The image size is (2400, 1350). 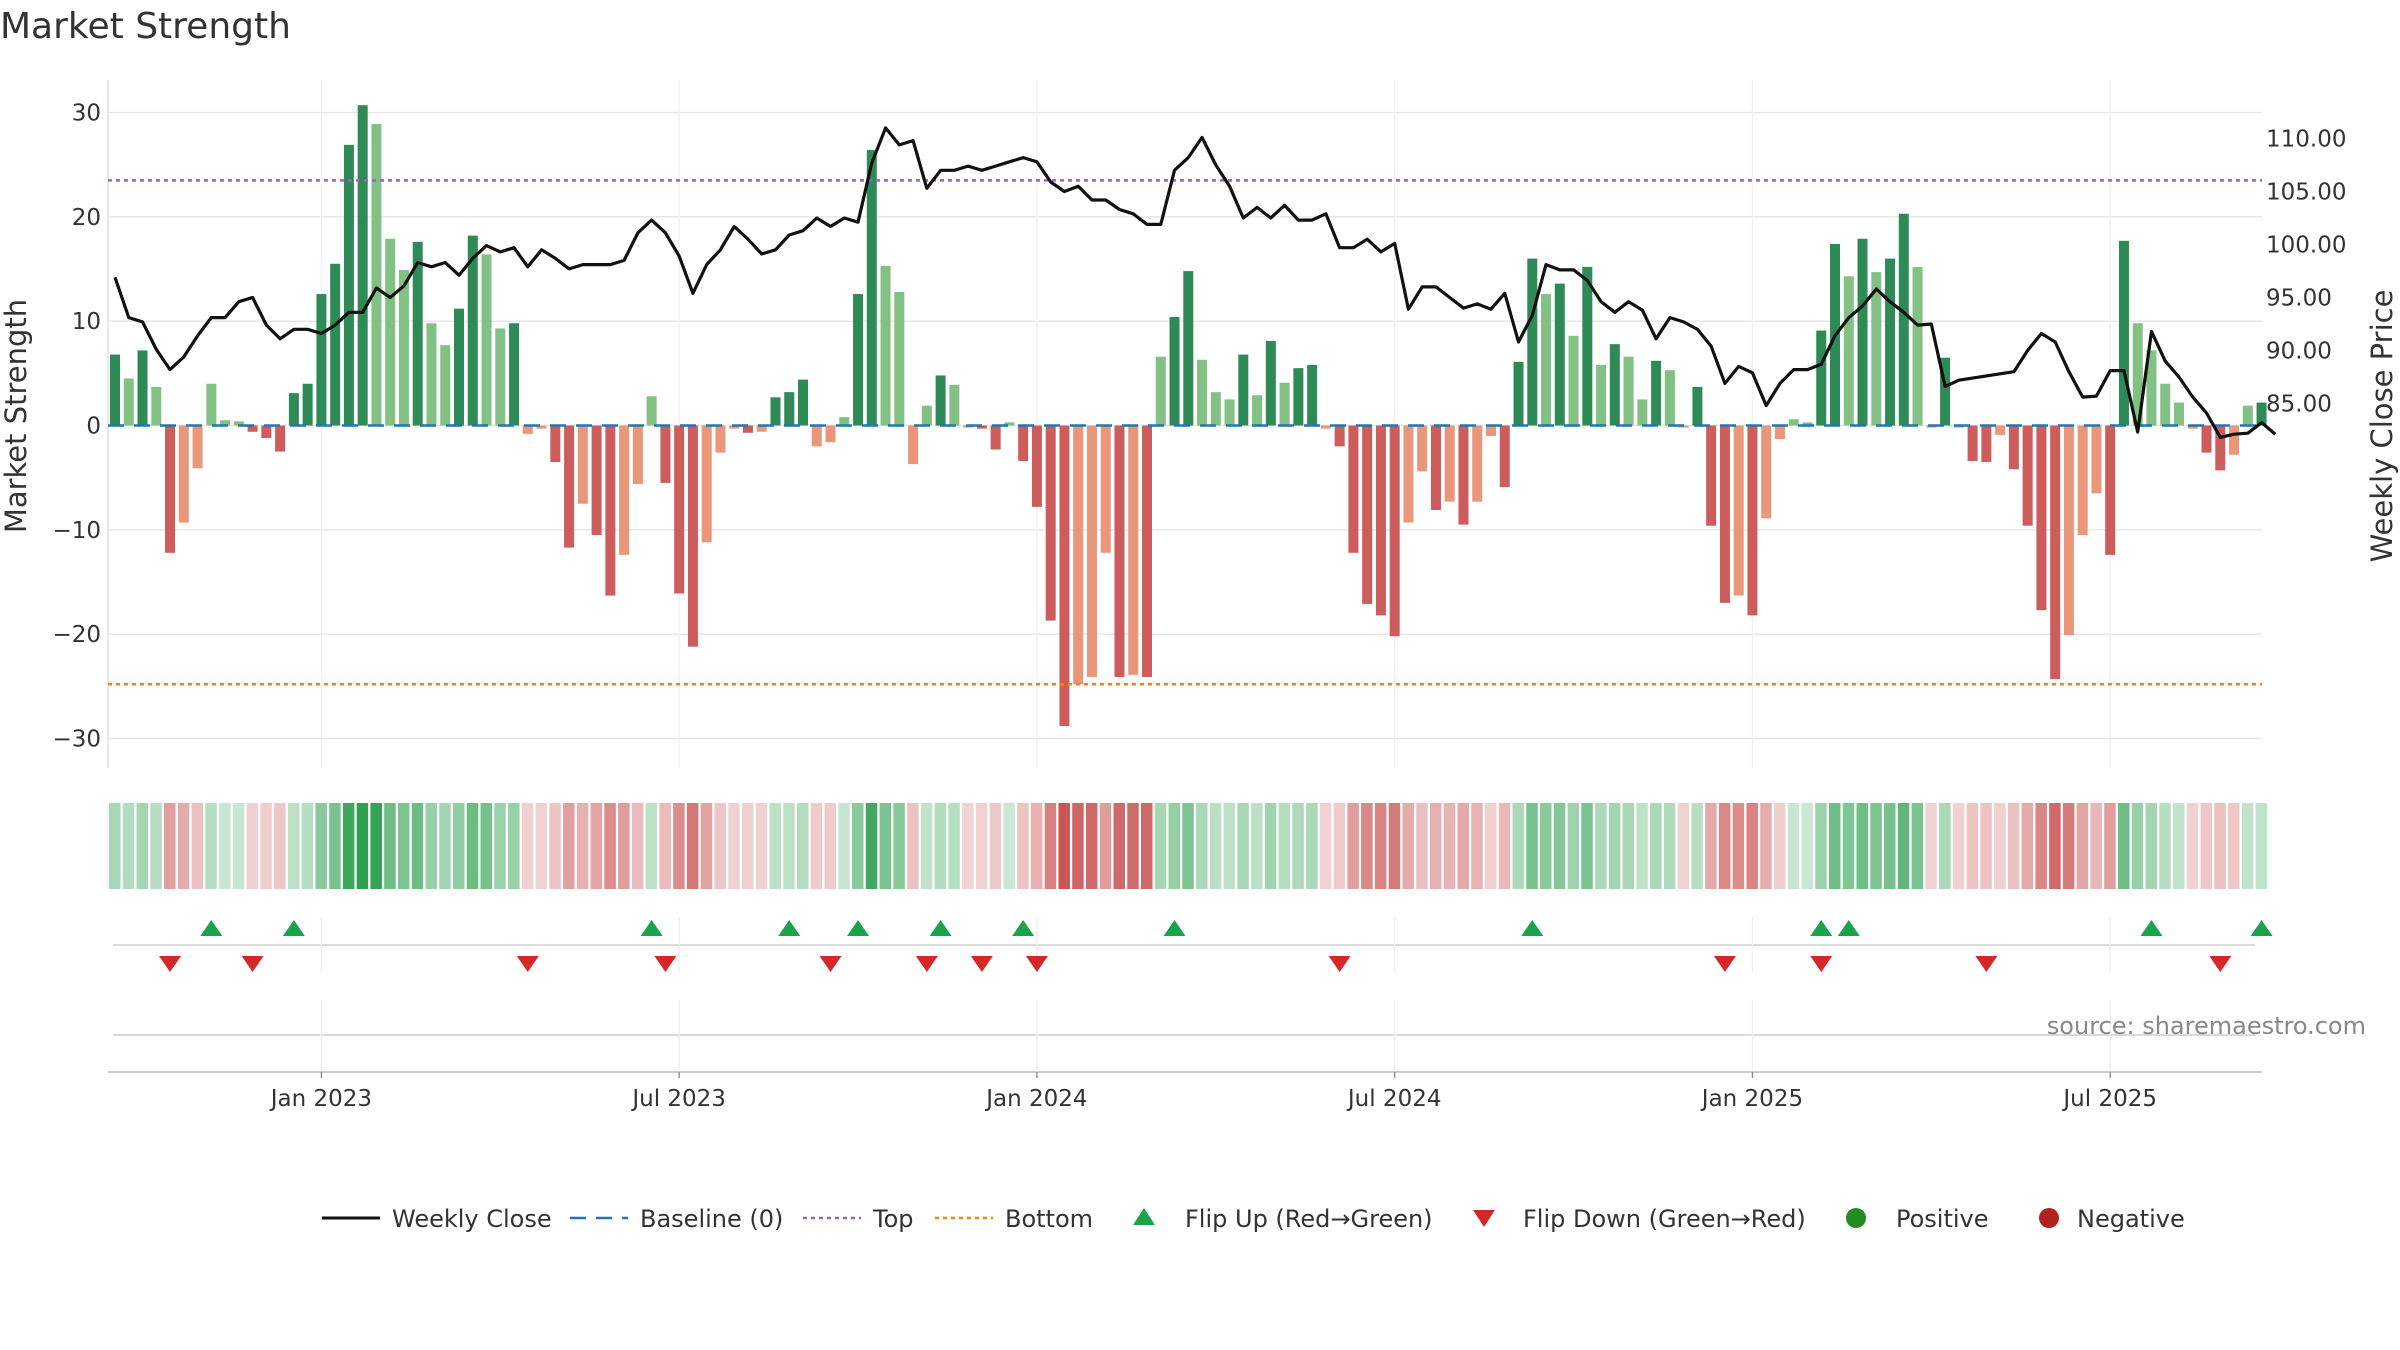 I want to click on left-axis-label: Market Strength, so click(x=16, y=416).